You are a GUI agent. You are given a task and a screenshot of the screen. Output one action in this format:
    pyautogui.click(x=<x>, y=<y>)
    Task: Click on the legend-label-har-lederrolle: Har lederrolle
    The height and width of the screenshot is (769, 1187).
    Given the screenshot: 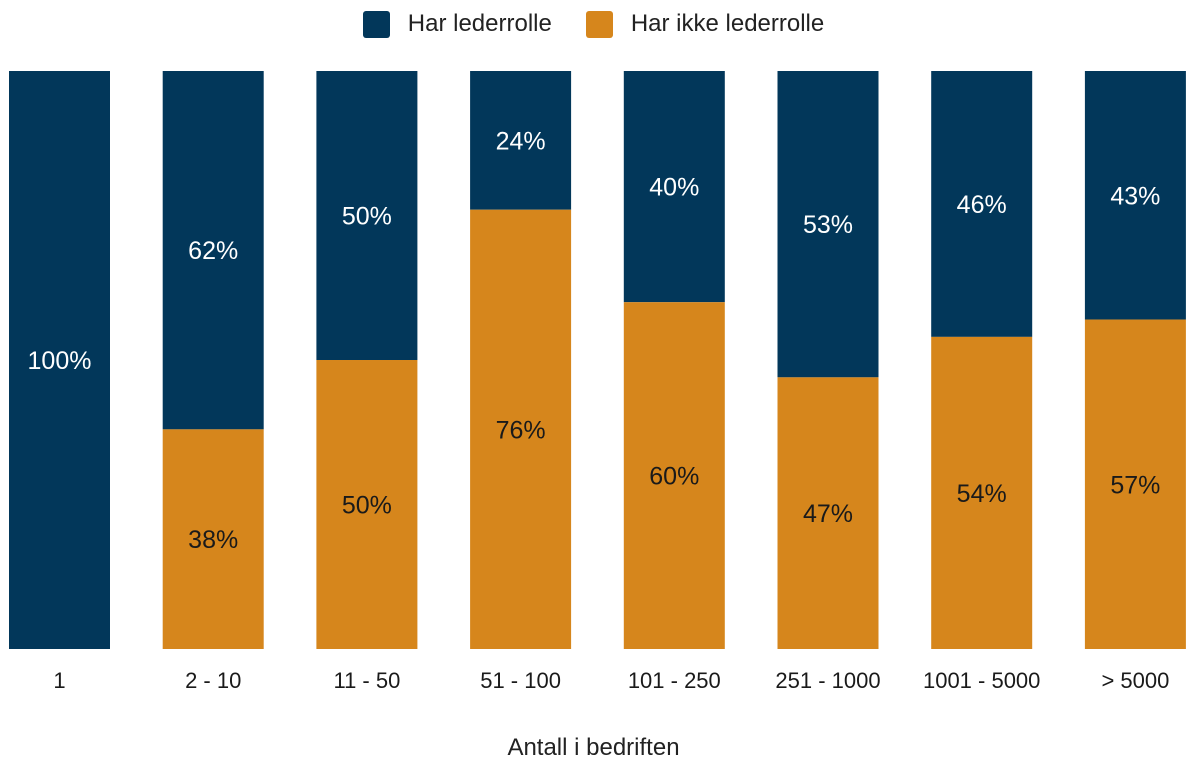 What is the action you would take?
    pyautogui.click(x=479, y=23)
    